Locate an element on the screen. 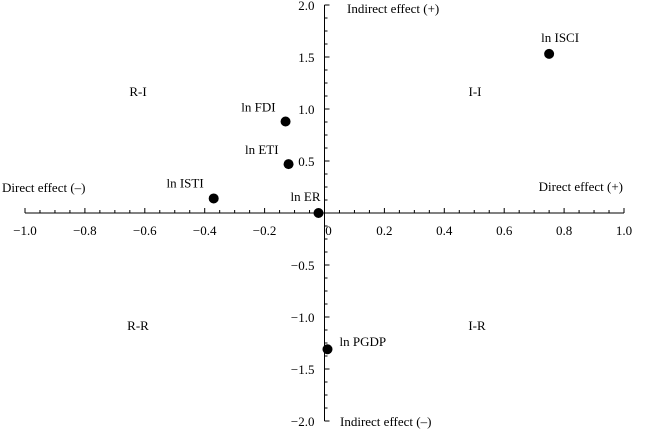  x-tick-label: 0.8 is located at coordinates (564, 230).